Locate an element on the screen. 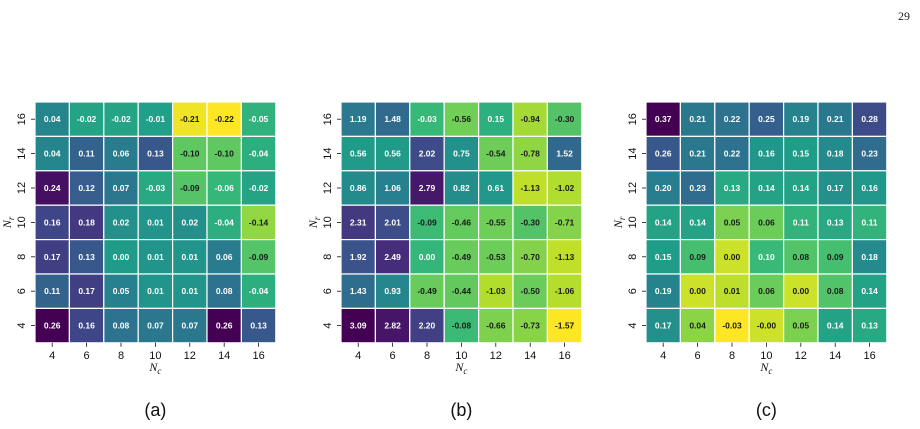  cell-value-label: -0.55 is located at coordinates (496, 222).